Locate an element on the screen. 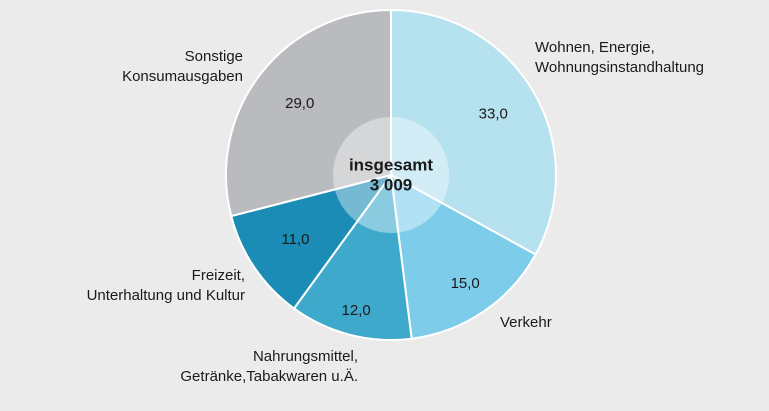  category-label: Sonstige is located at coordinates (214, 56).